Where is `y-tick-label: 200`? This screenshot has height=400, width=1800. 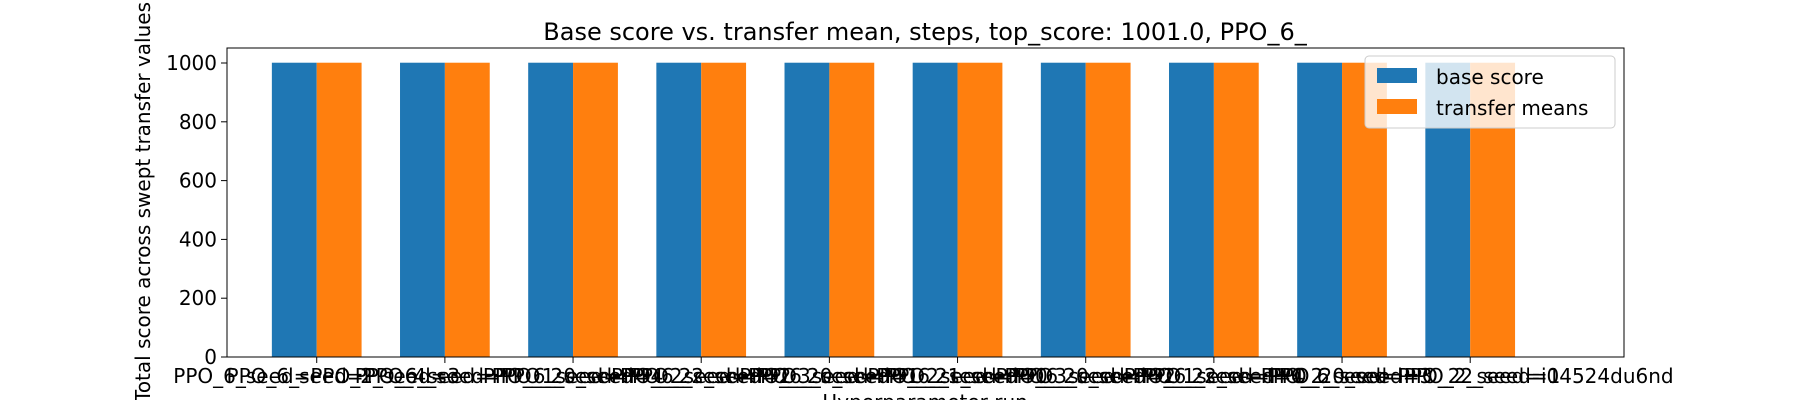 y-tick-label: 200 is located at coordinates (198, 298).